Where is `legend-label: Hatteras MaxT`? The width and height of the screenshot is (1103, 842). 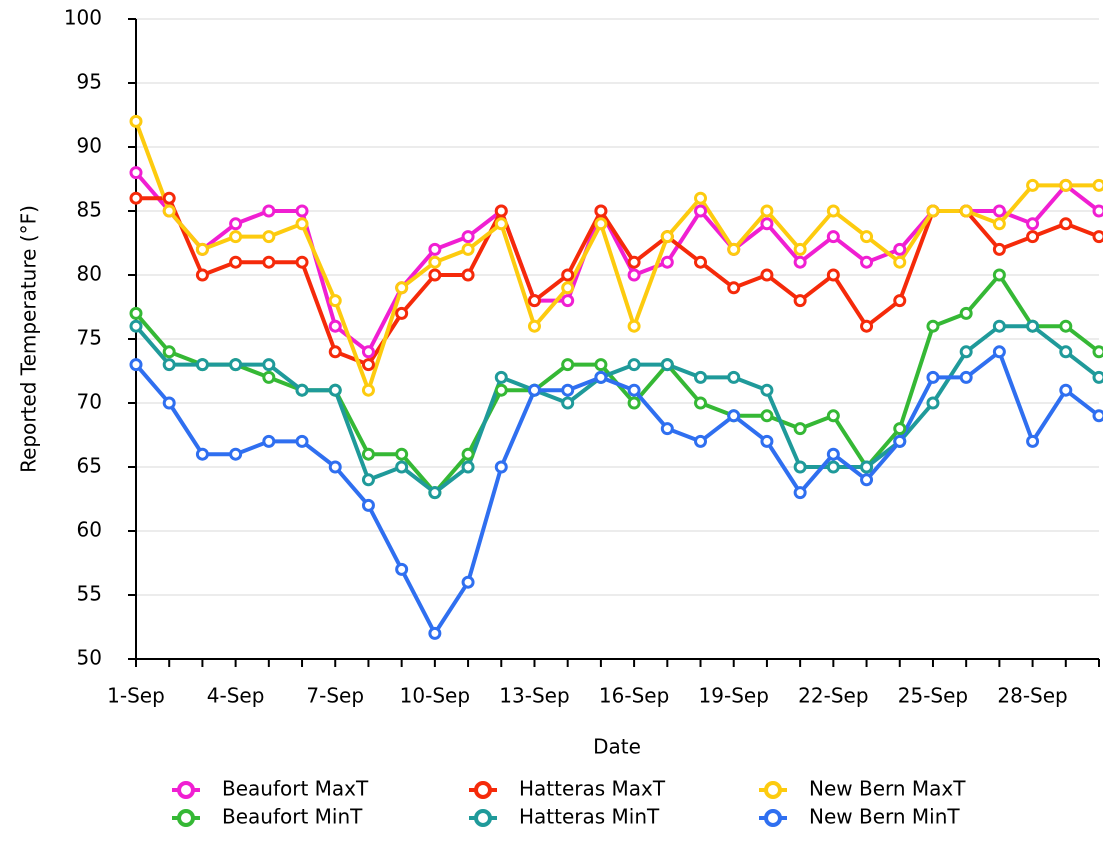
legend-label: Hatteras MaxT is located at coordinates (592, 789).